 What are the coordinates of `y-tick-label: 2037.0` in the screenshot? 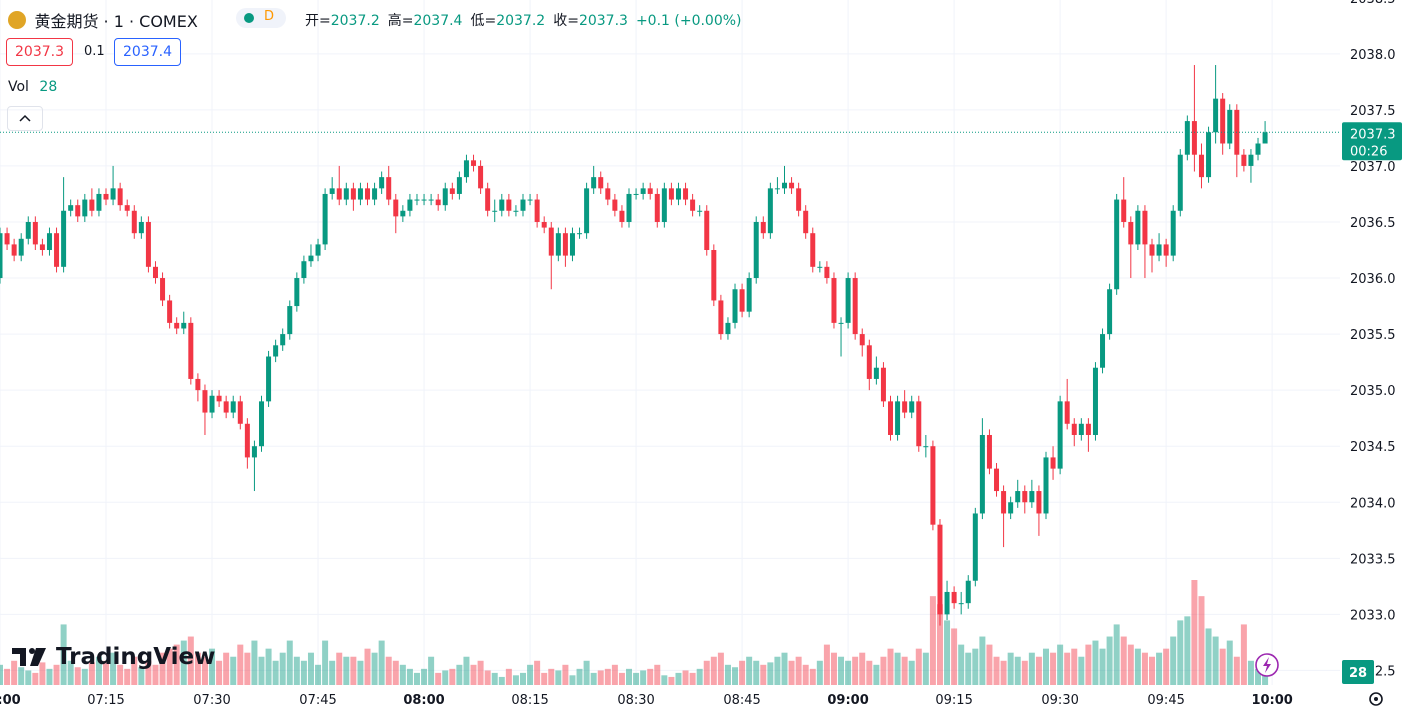 It's located at (1373, 167).